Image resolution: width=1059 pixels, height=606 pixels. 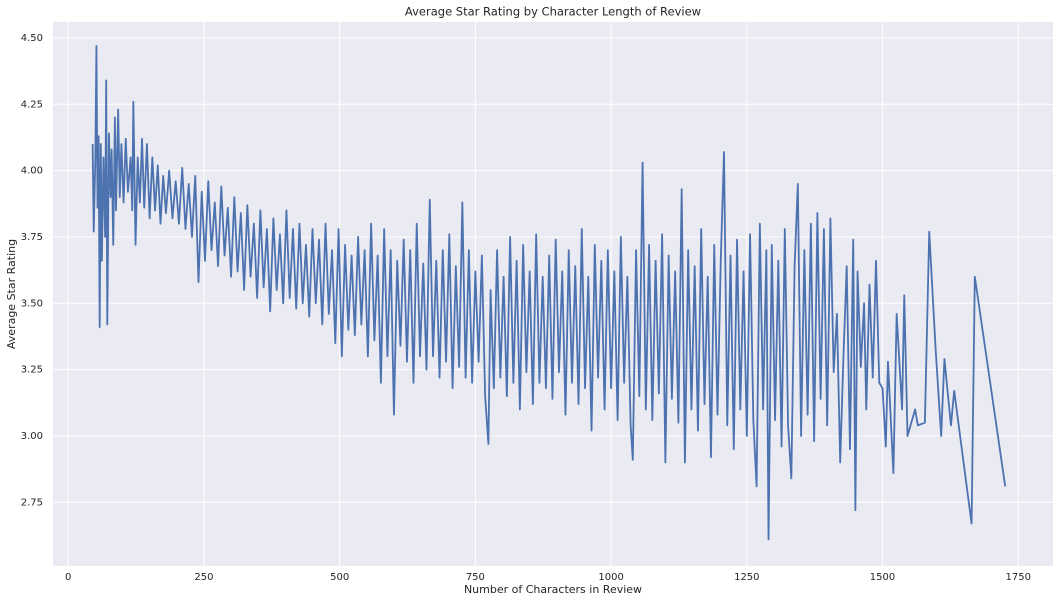 I want to click on x-tick-label: 750, so click(x=475, y=577).